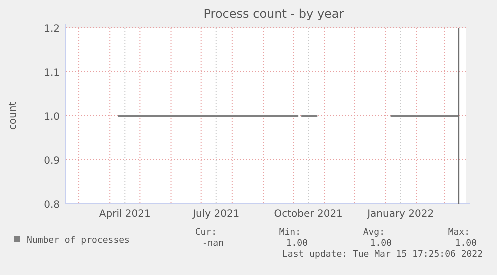 This screenshot has height=275, width=497. What do you see at coordinates (274, 14) in the screenshot?
I see `chart-title: Process count - by year` at bounding box center [274, 14].